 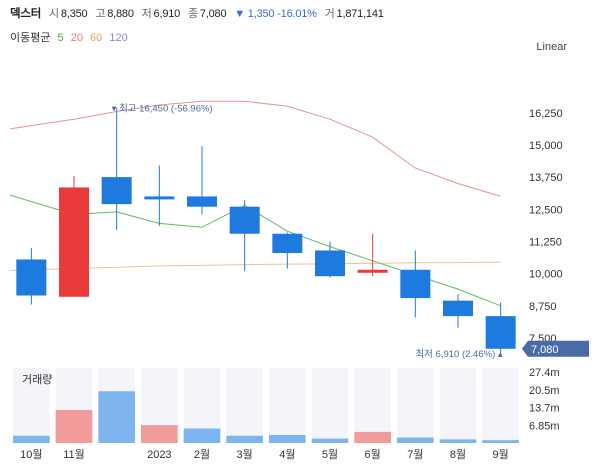 What do you see at coordinates (329, 14) in the screenshot?
I see `volume-label: 거` at bounding box center [329, 14].